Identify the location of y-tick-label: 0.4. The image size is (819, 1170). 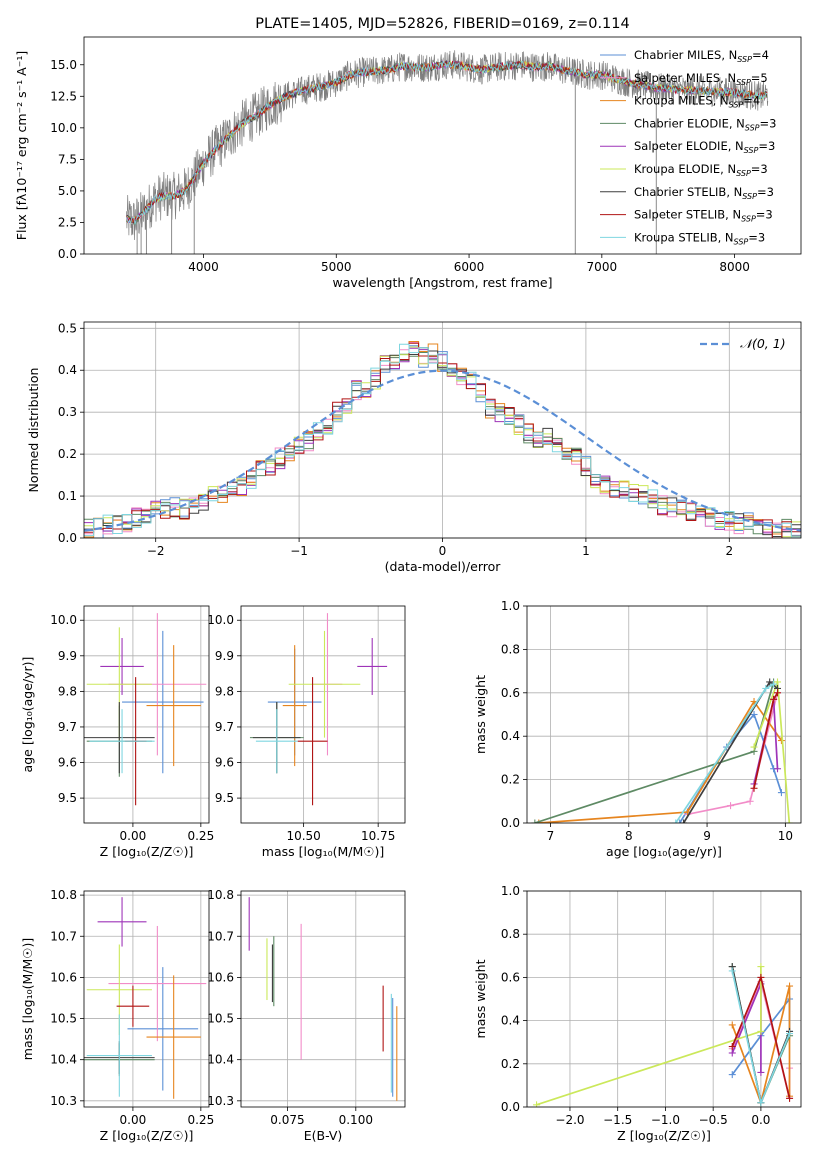
(67, 370).